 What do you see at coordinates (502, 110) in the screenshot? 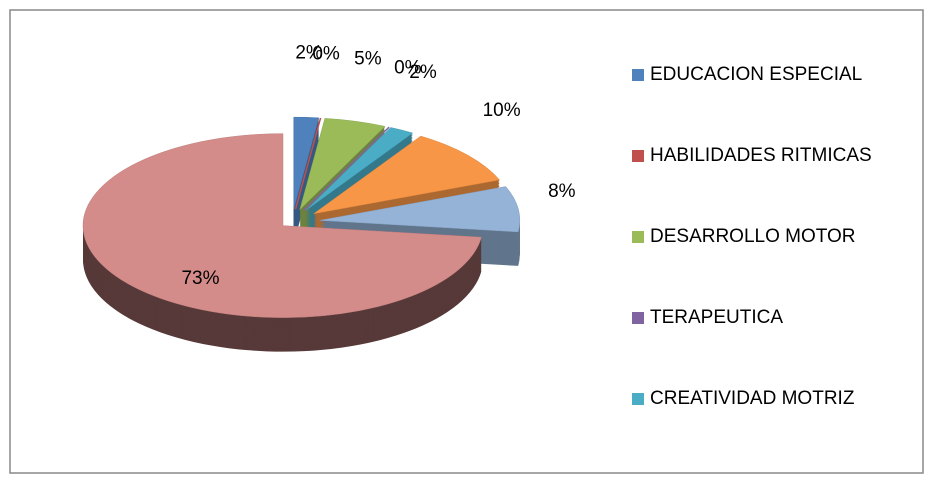
I see `data-label: 10%` at bounding box center [502, 110].